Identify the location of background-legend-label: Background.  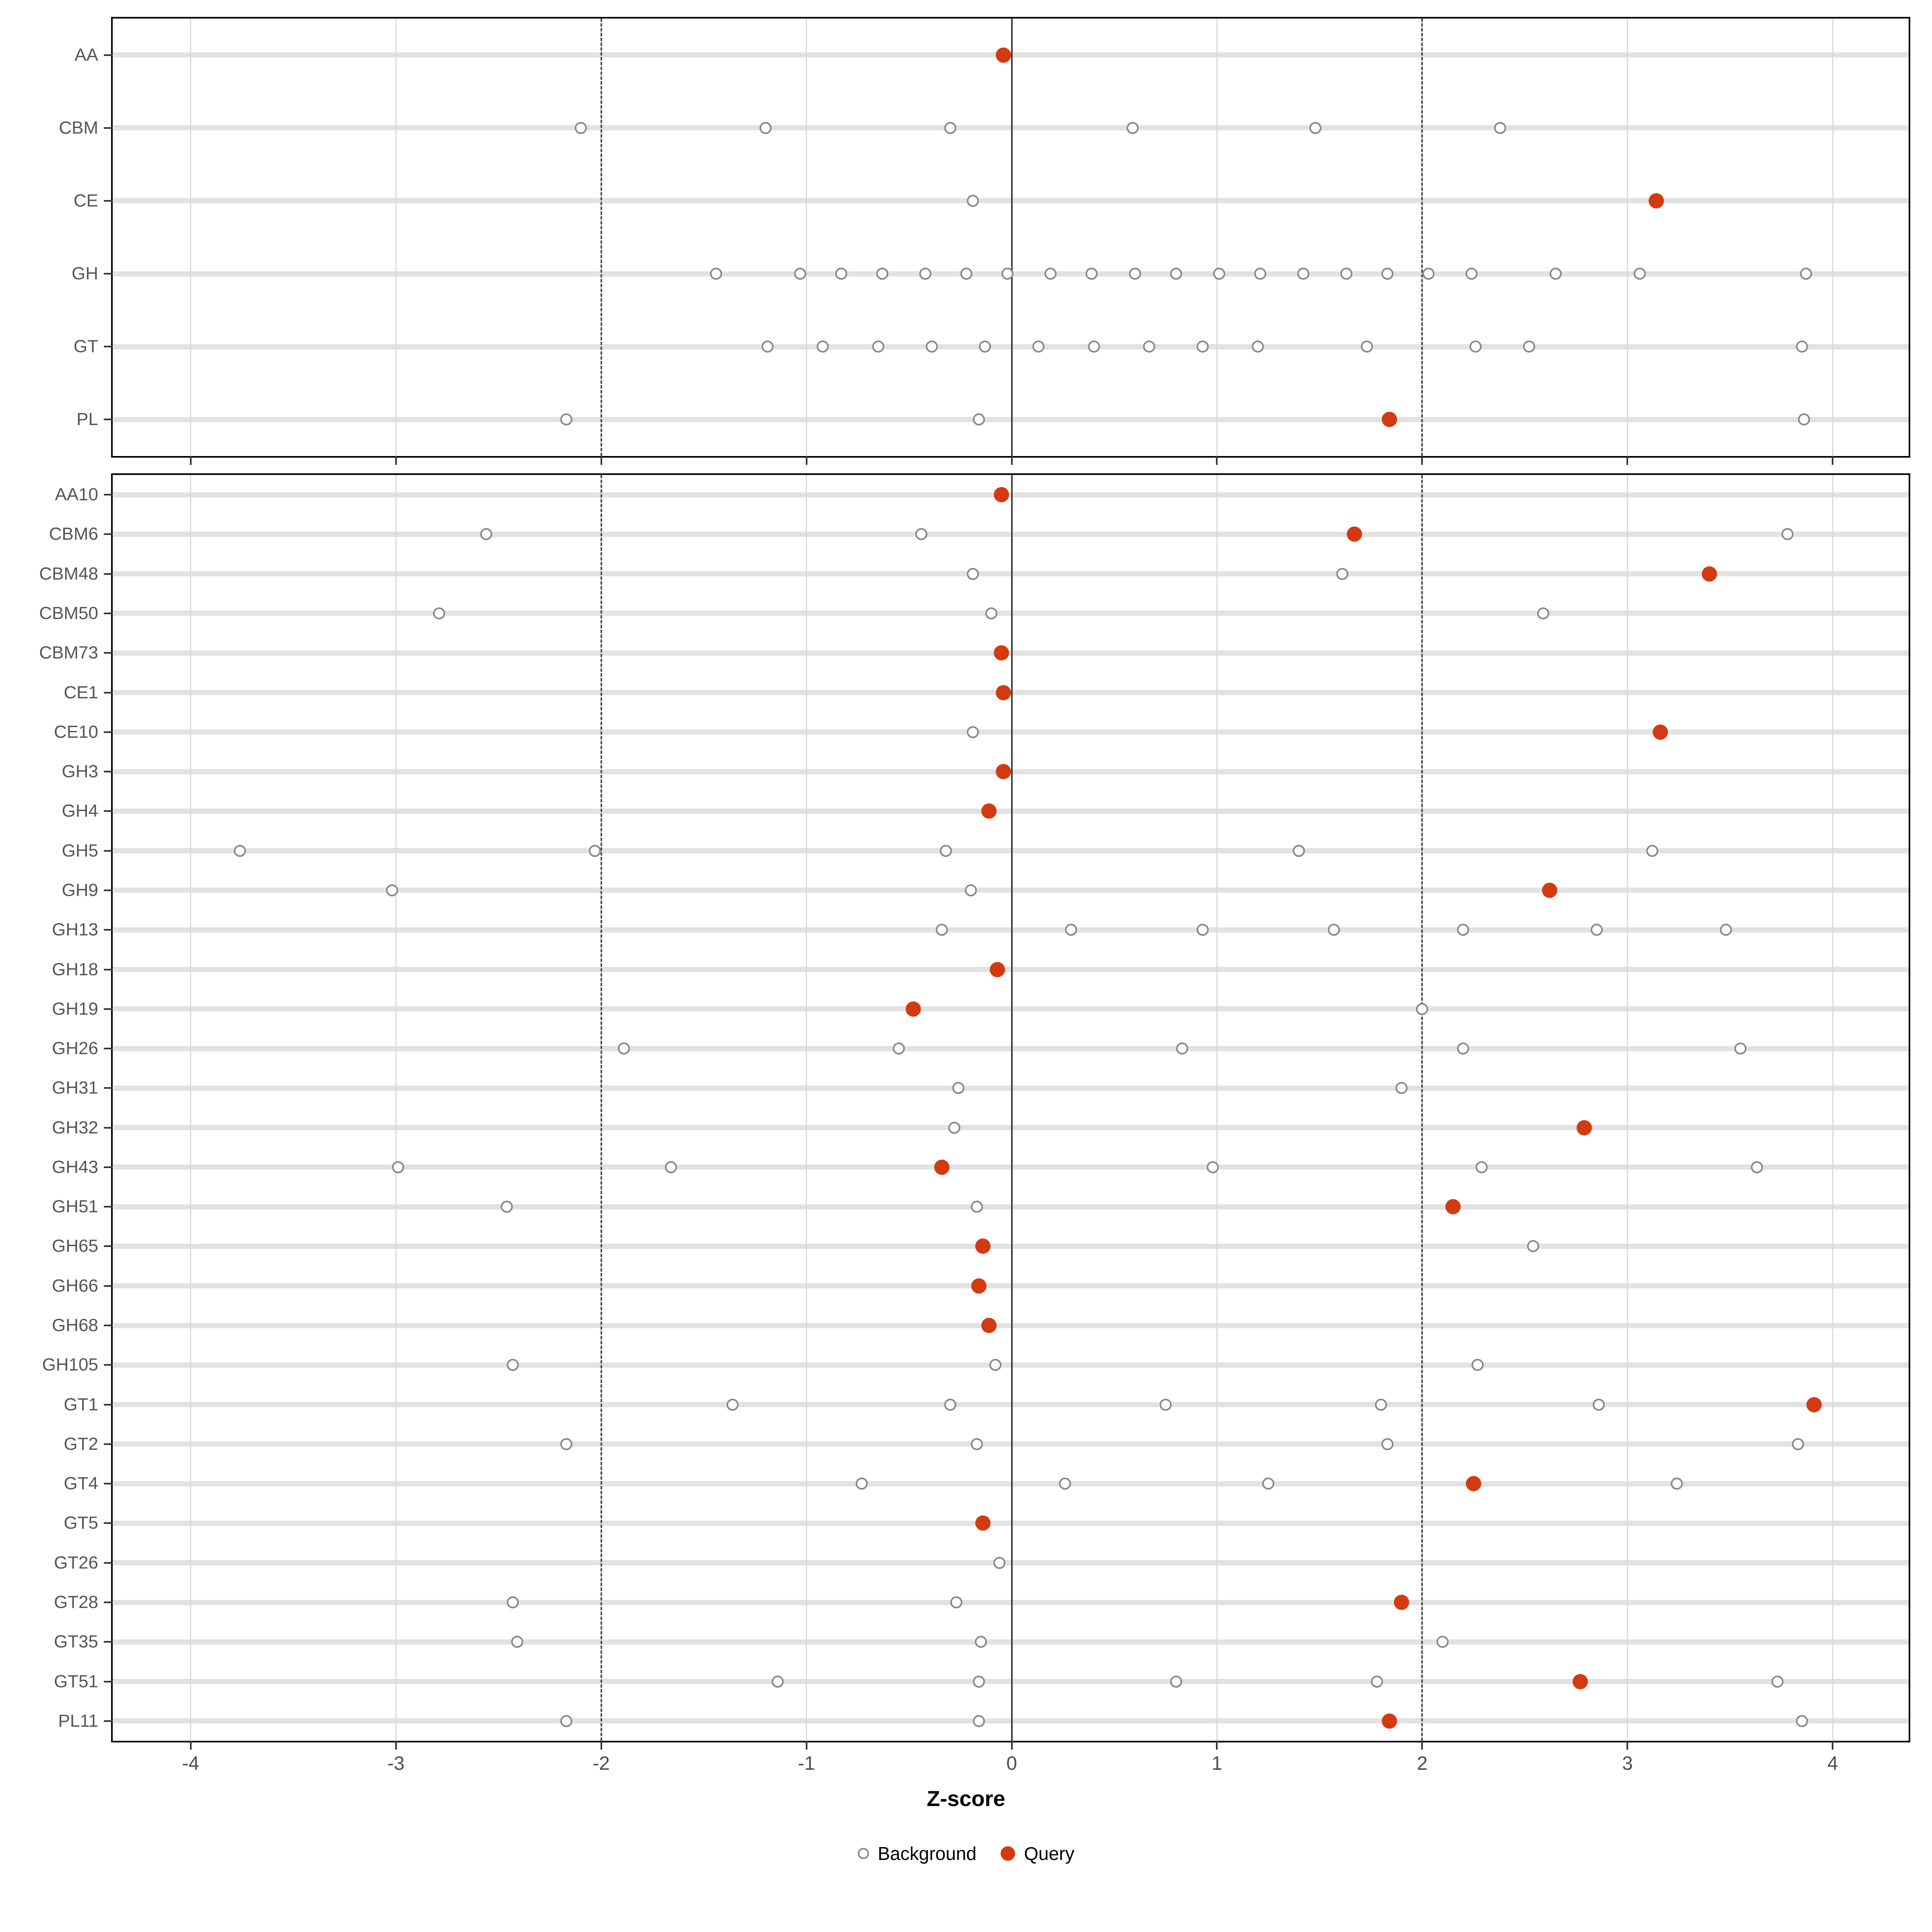
(927, 1853).